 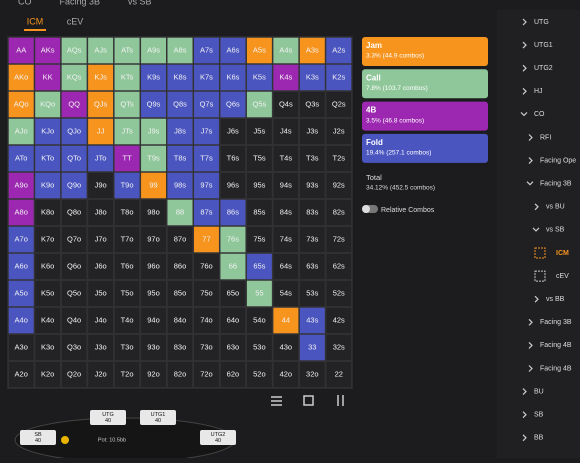 What do you see at coordinates (562, 253) in the screenshot?
I see `tree-item: ICM` at bounding box center [562, 253].